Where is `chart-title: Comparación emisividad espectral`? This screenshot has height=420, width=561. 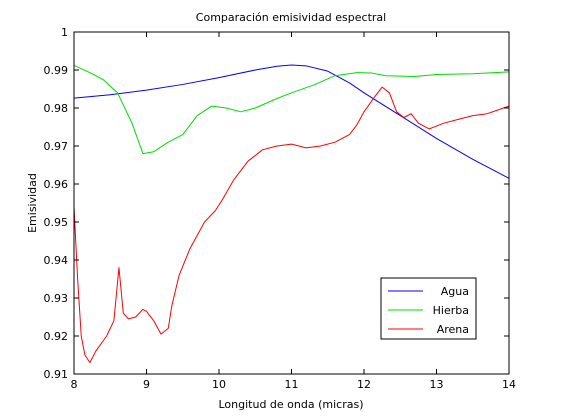
chart-title: Comparación emisividad espectral is located at coordinates (291, 17).